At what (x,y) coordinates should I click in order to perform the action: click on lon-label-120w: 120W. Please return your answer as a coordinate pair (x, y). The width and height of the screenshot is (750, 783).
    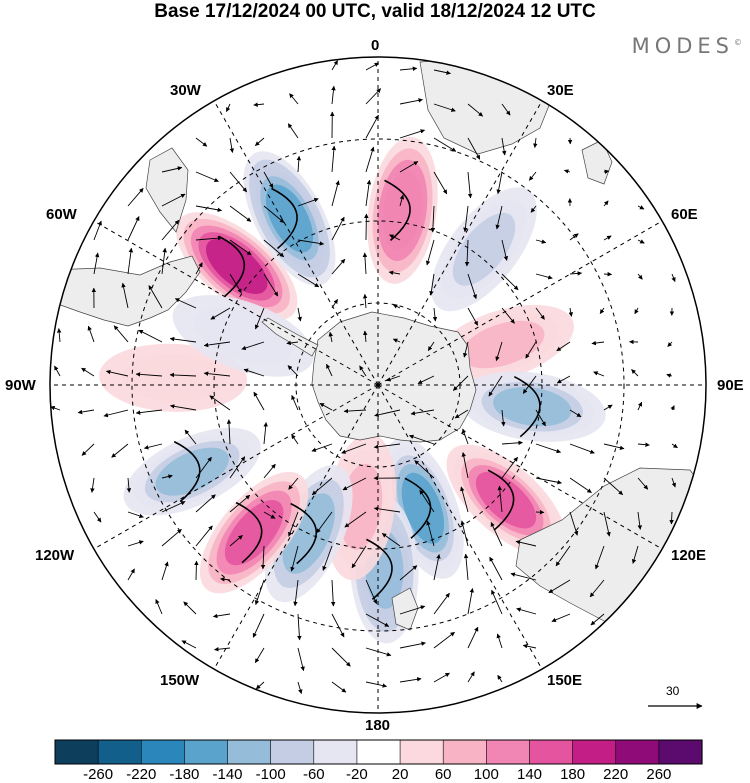
    Looking at the image, I should click on (55, 555).